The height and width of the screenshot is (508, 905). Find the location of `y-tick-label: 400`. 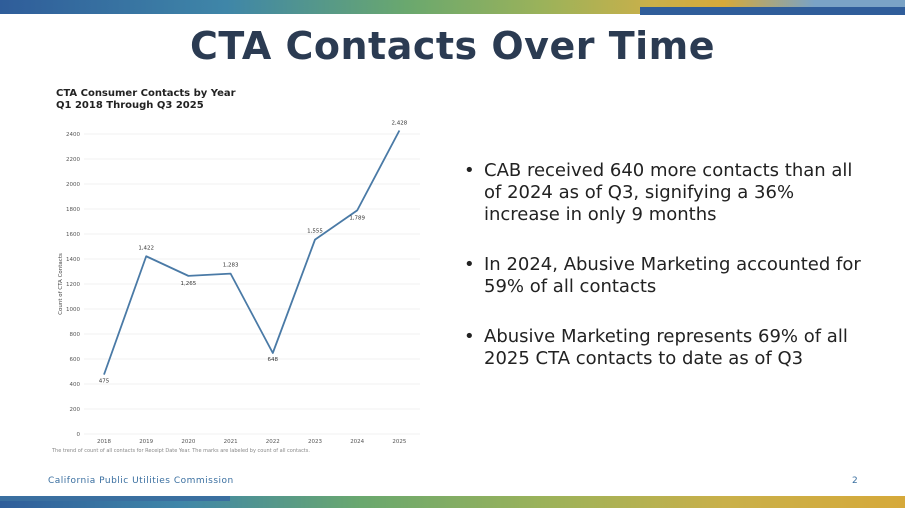

y-tick-label: 400 is located at coordinates (75, 385).